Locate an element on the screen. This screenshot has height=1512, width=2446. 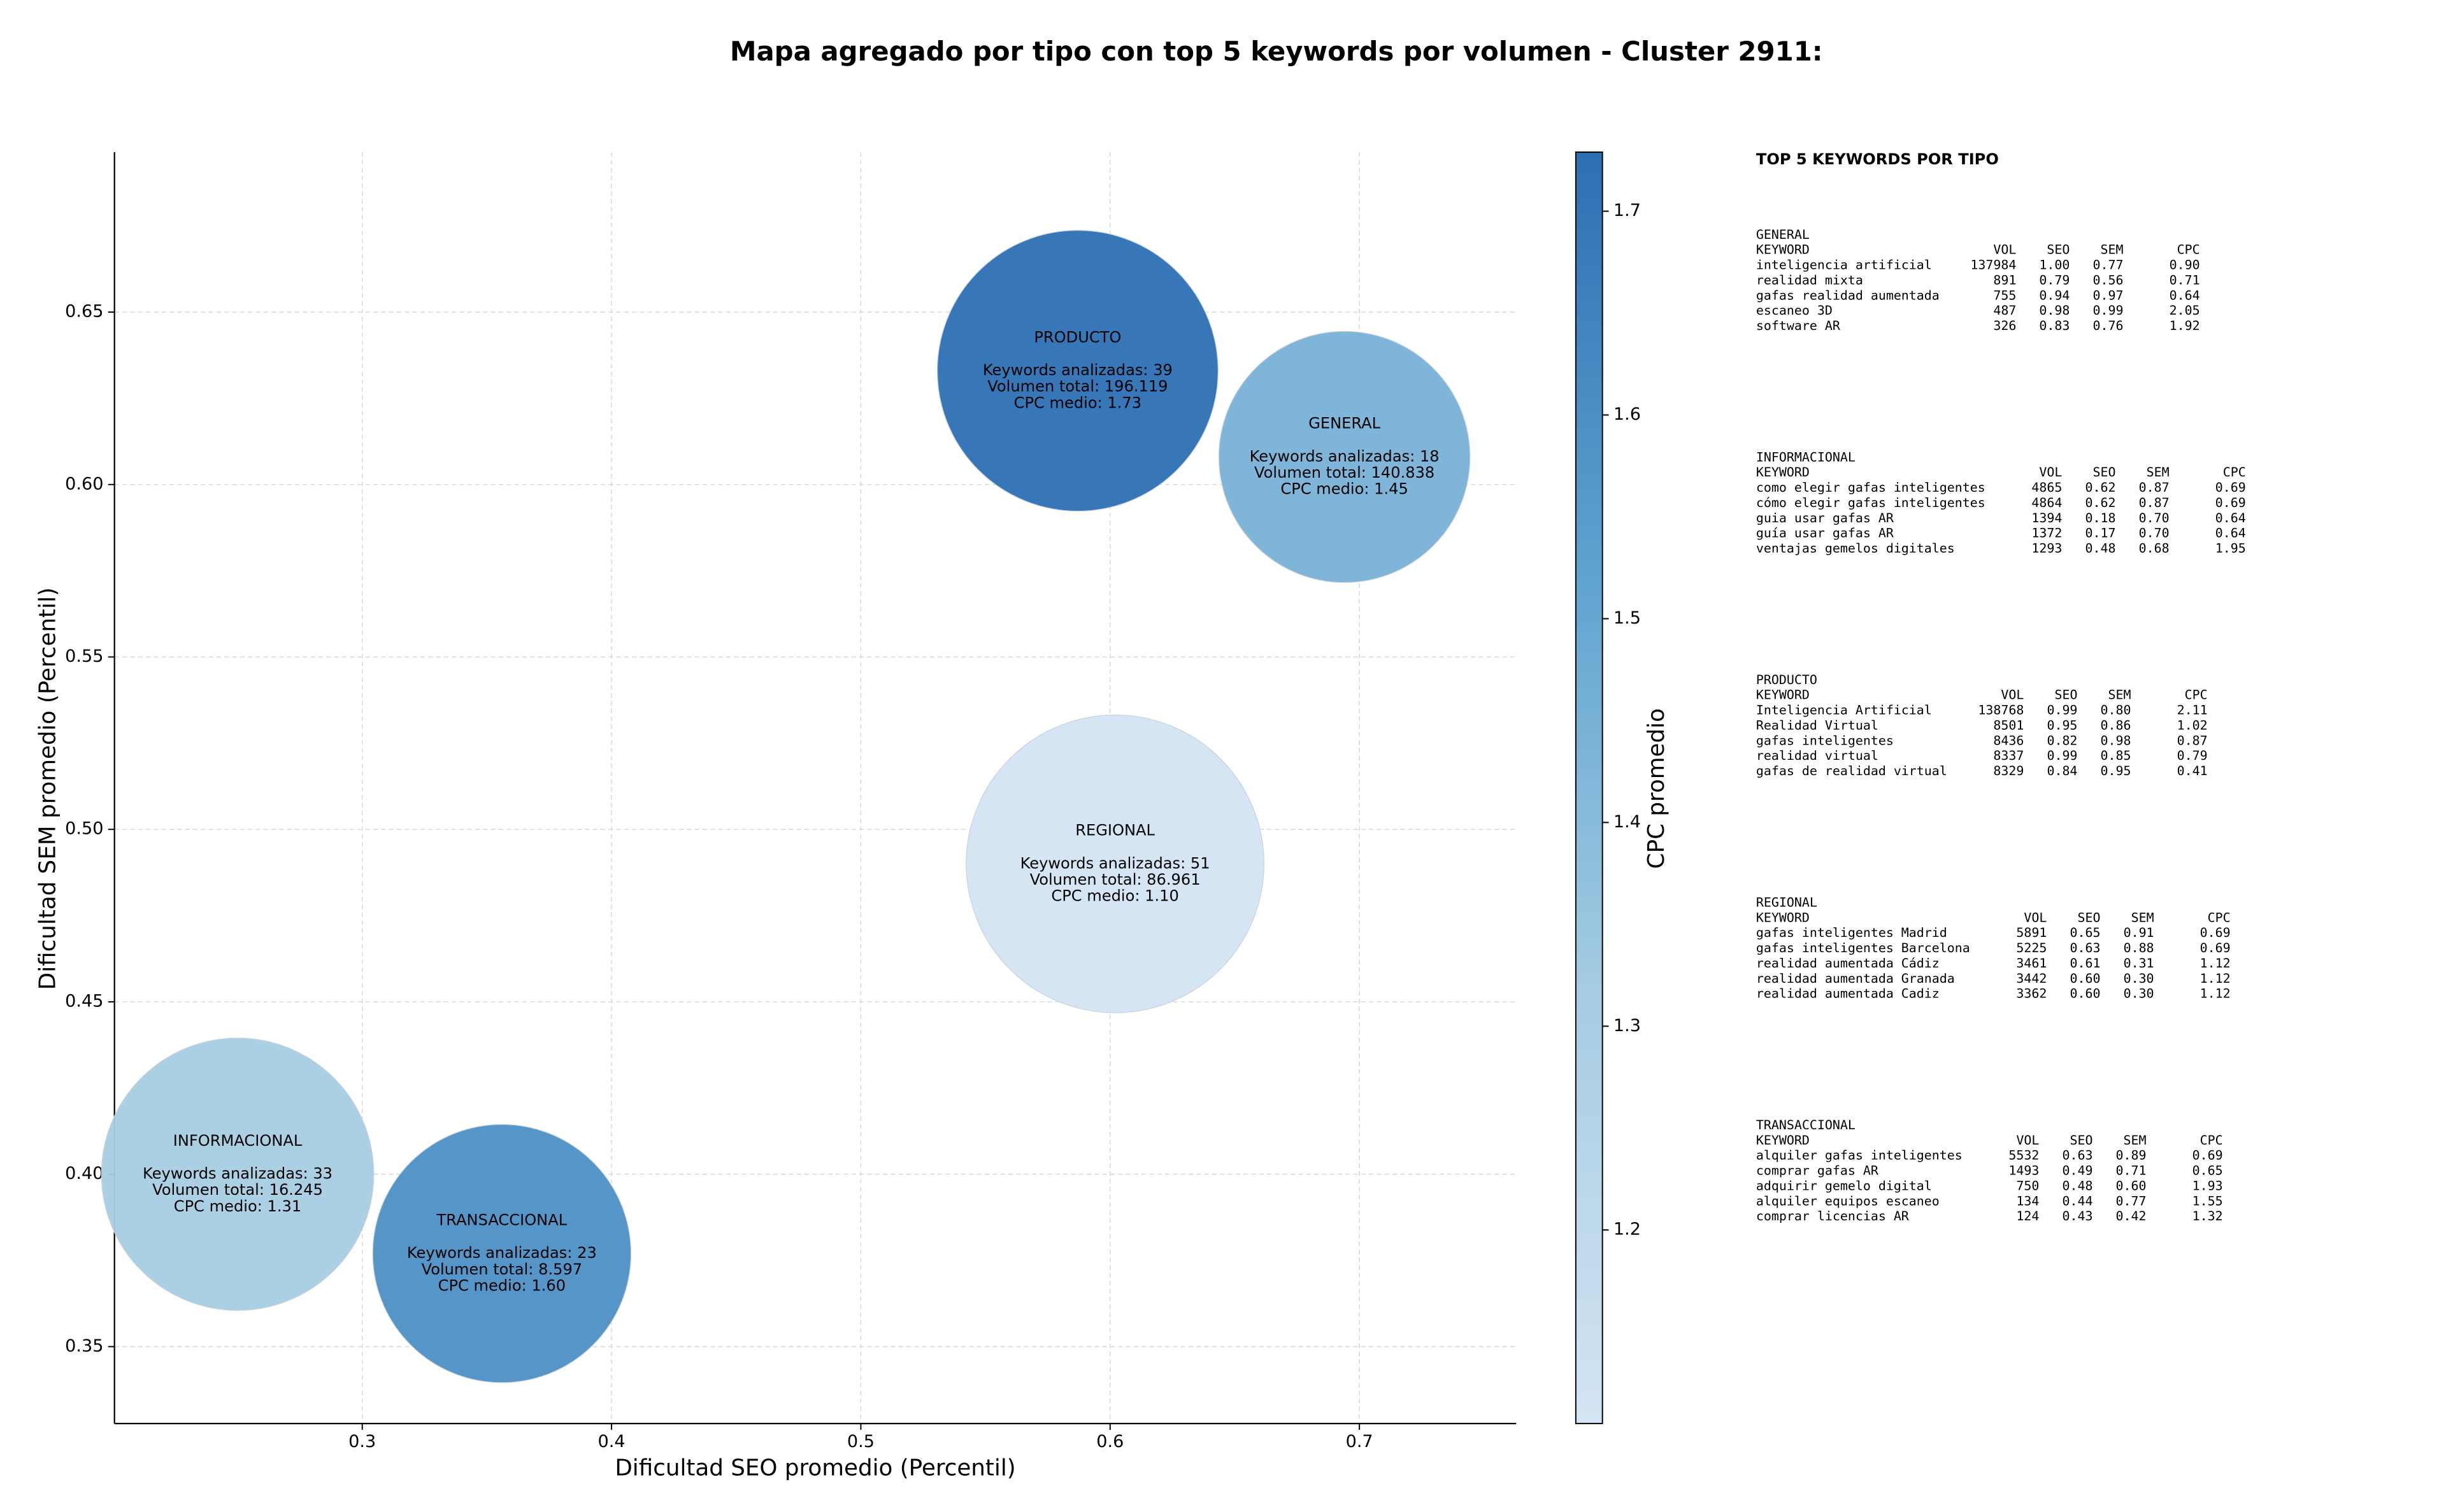
table-cell: 8337 is located at coordinates (2009, 755).